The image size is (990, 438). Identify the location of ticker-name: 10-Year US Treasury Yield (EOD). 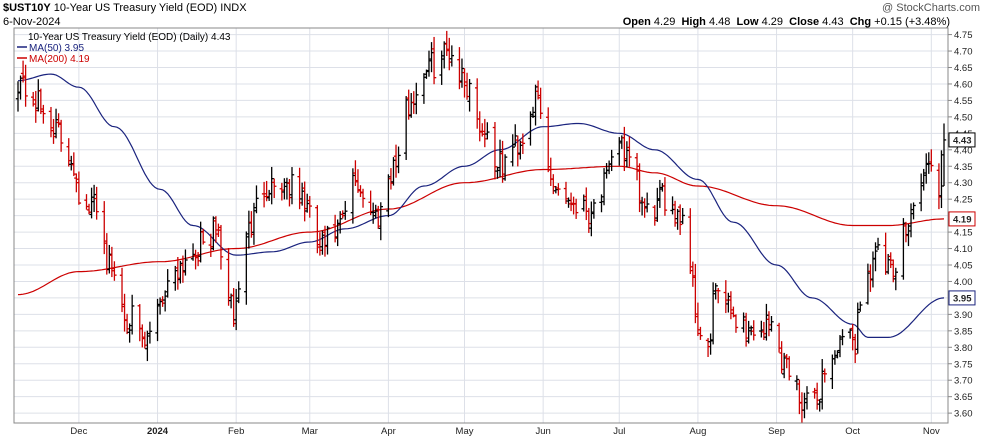
(135, 8).